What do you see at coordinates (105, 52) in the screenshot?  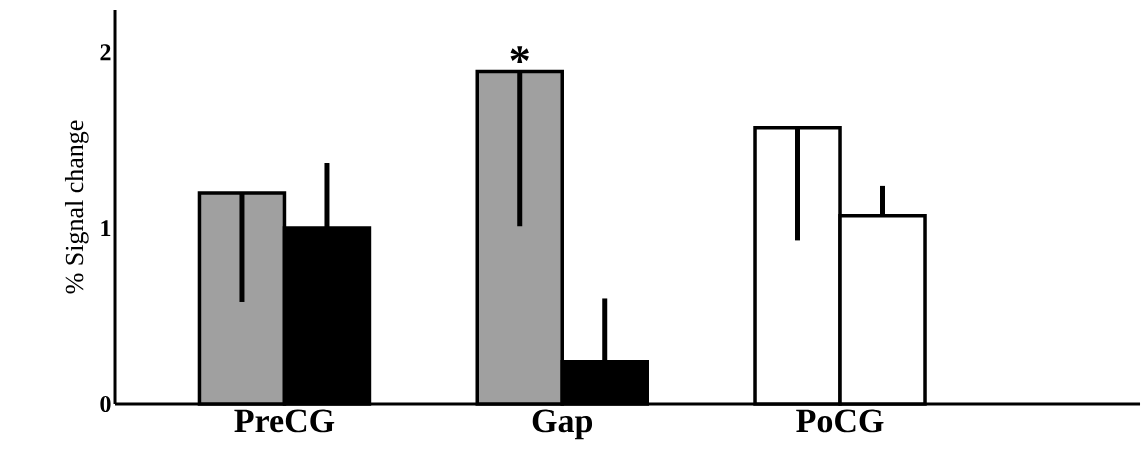 I see `y-tick-label: 2` at bounding box center [105, 52].